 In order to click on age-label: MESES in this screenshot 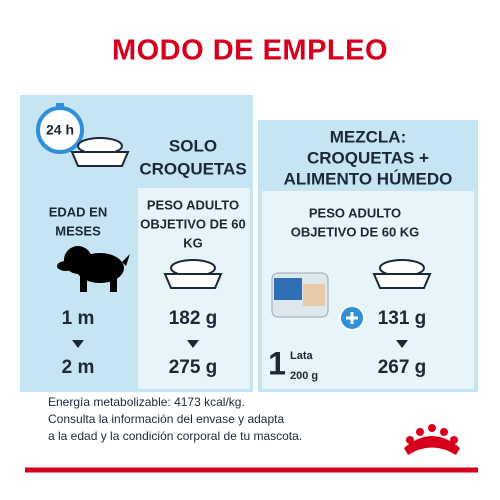, I will do `click(78, 230)`.